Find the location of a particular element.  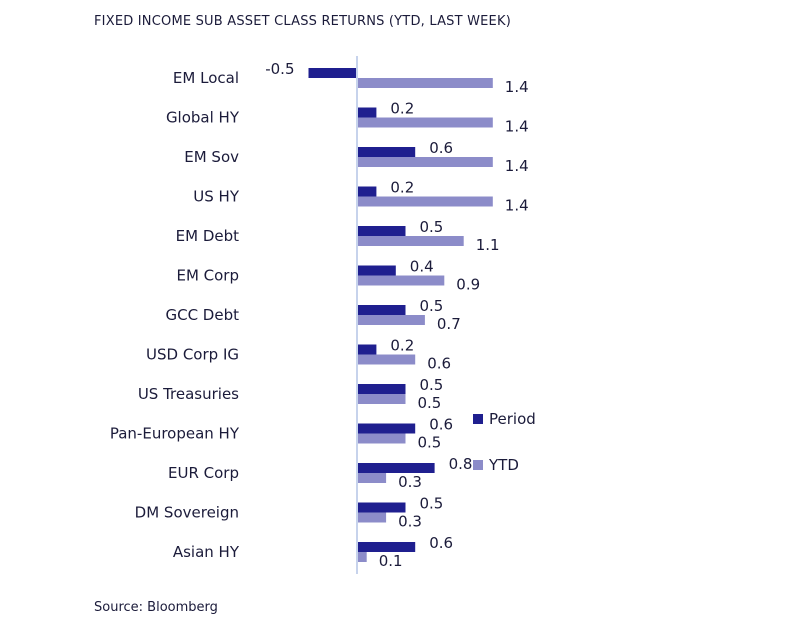

legend-label-ytd: YTD is located at coordinates (503, 465).